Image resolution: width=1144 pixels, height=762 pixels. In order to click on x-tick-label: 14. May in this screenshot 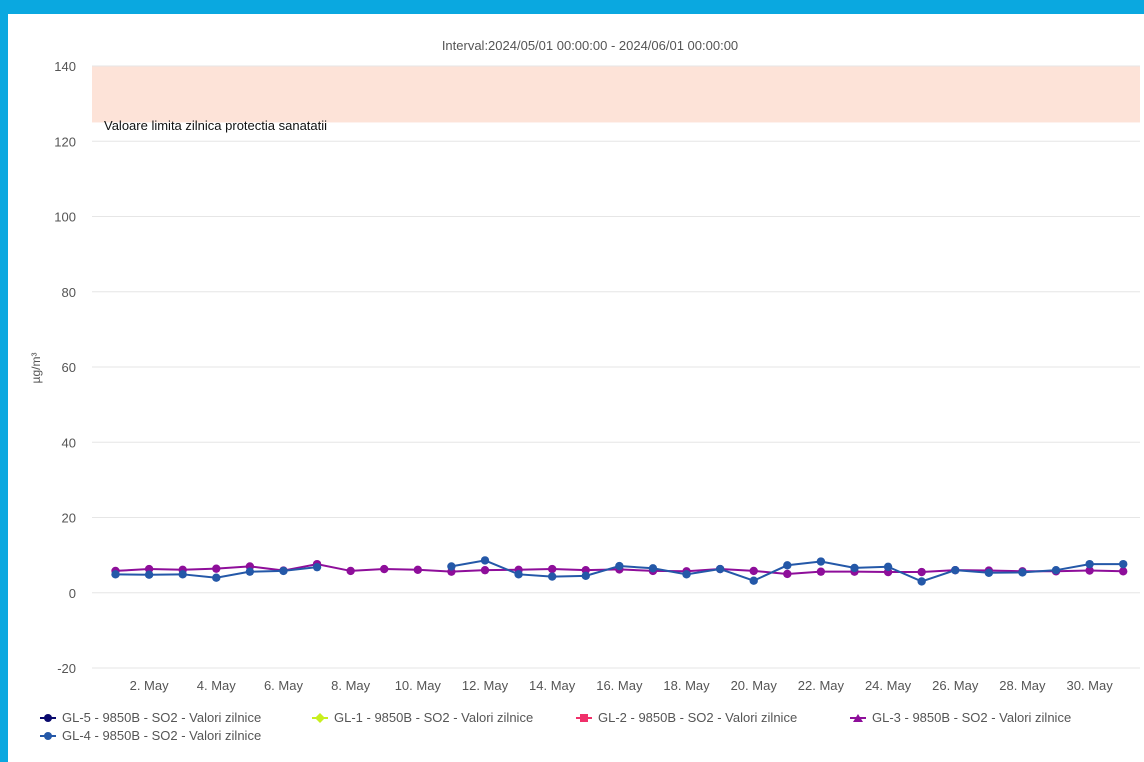, I will do `click(552, 685)`.